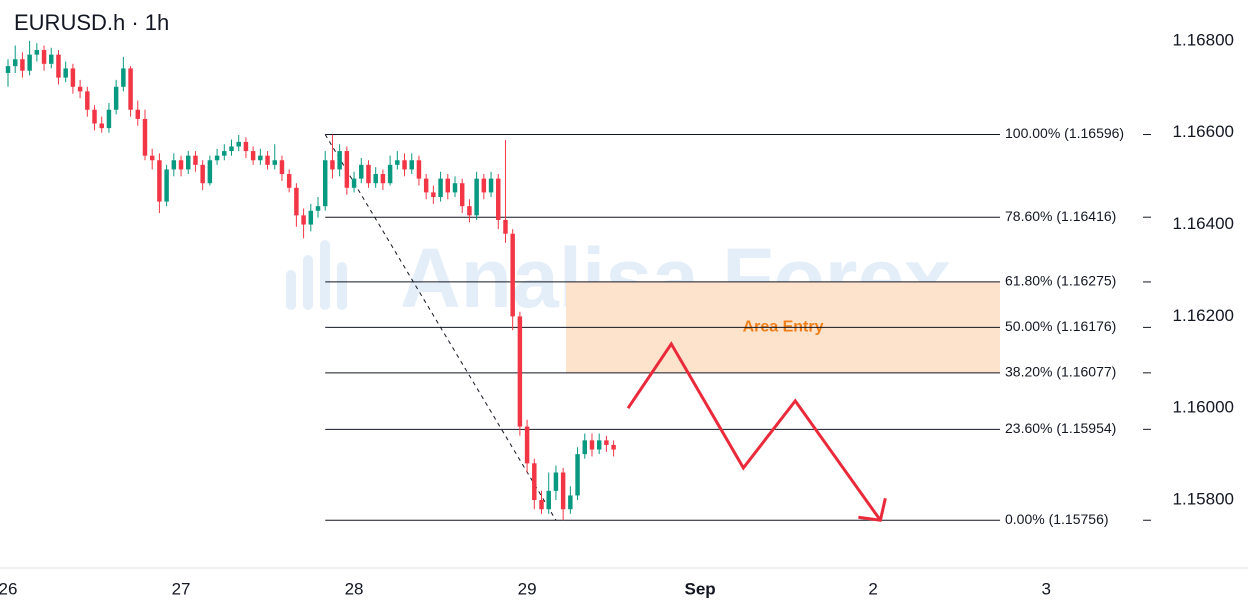 The width and height of the screenshot is (1248, 612). I want to click on x-tick-label: 29, so click(527, 588).